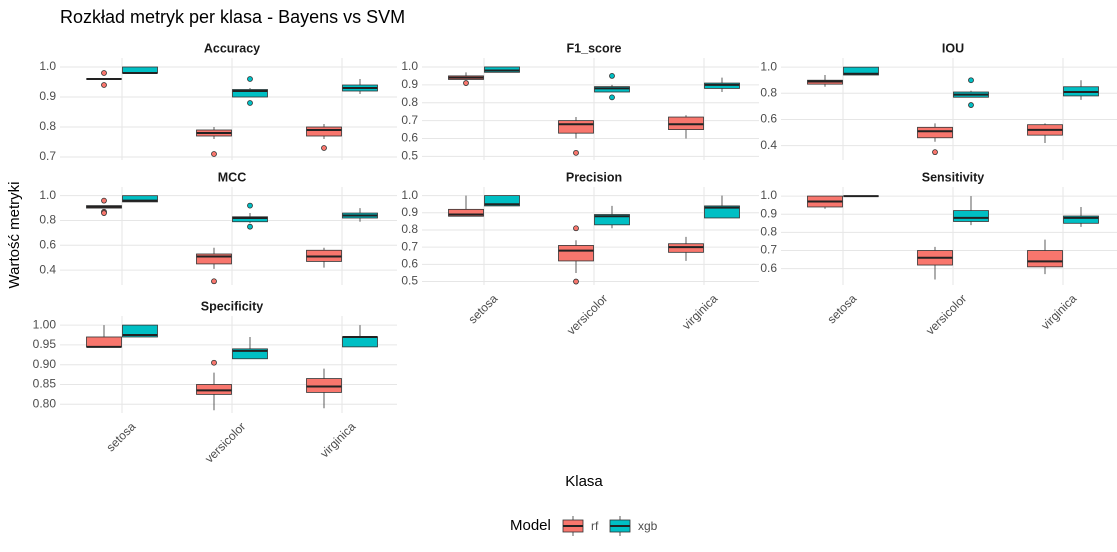  What do you see at coordinates (594, 177) in the screenshot?
I see `panel-title: Precision` at bounding box center [594, 177].